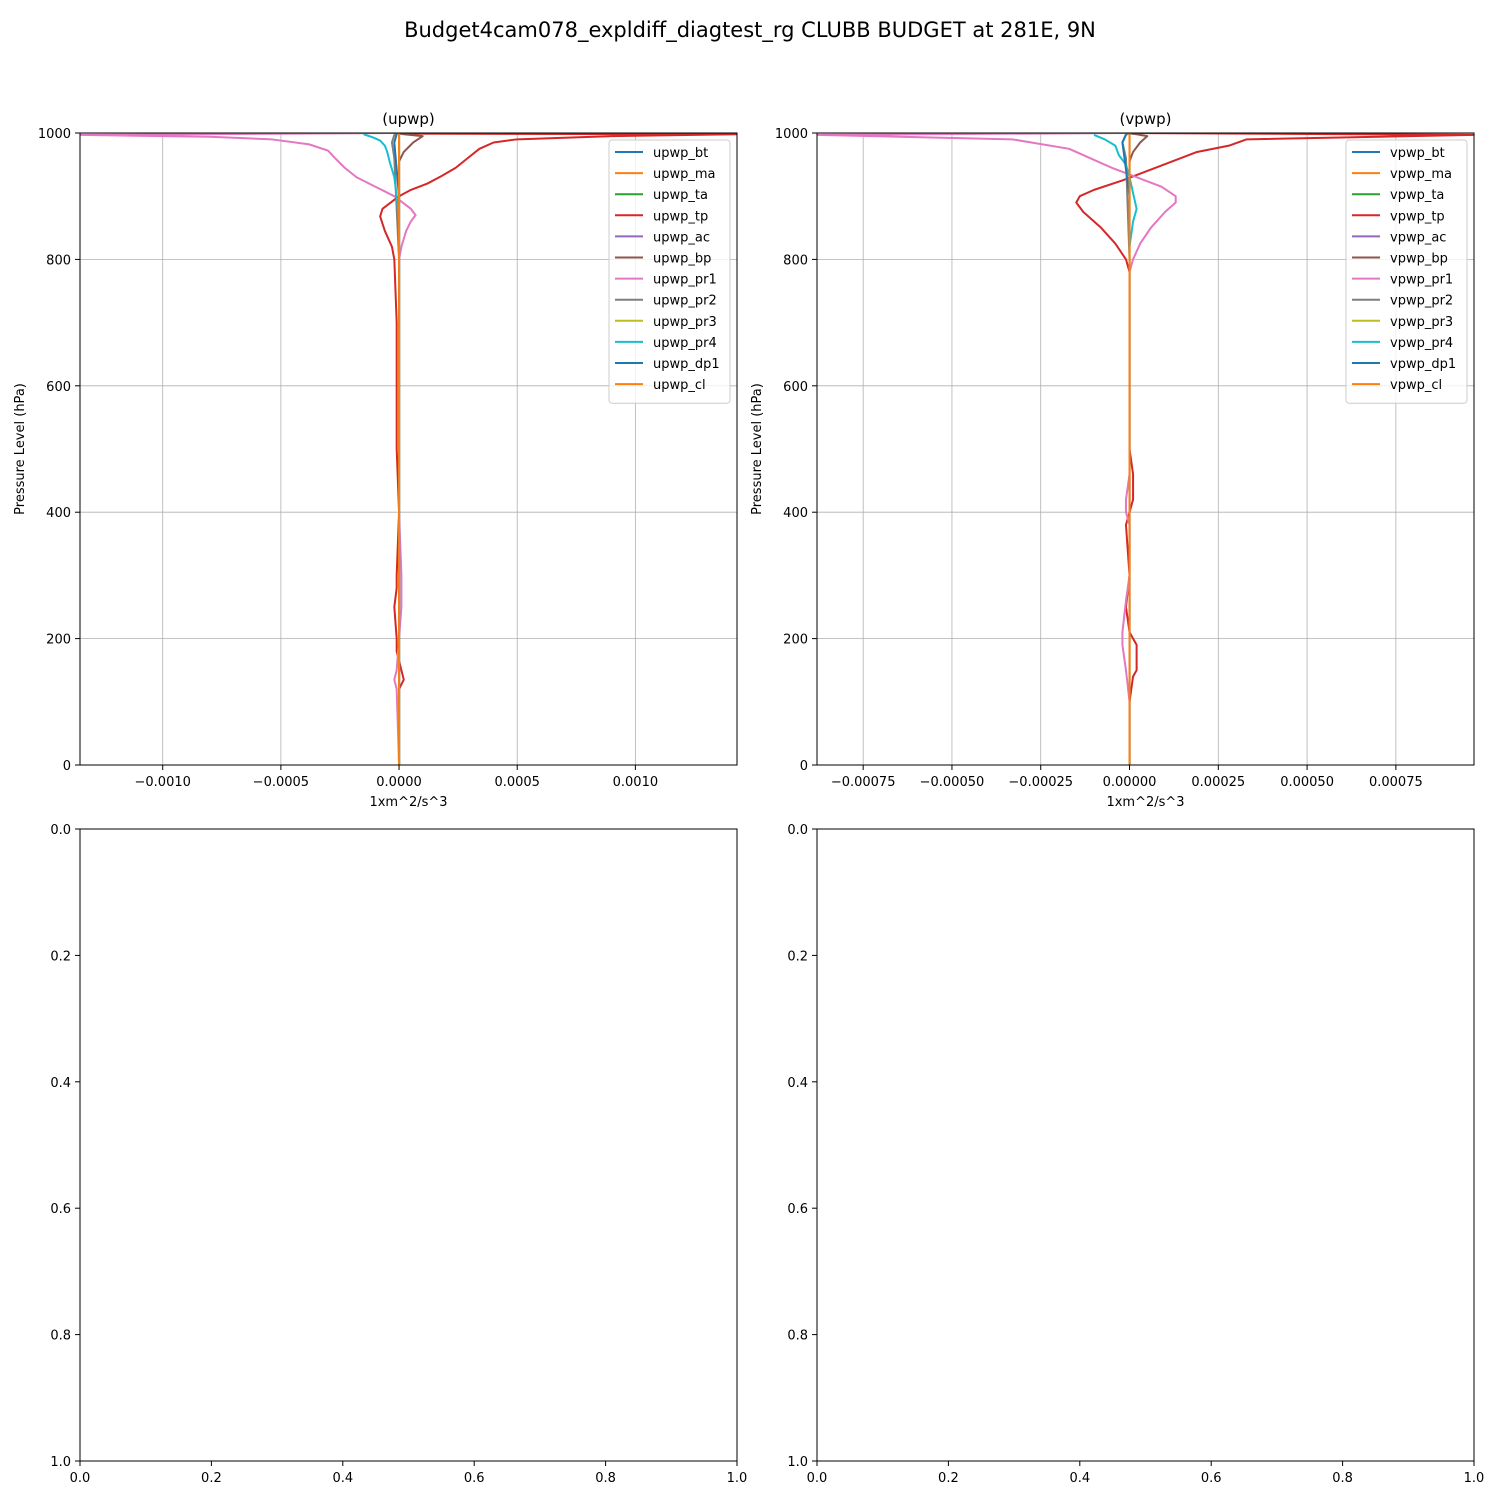 The image size is (1500, 1500). Describe the element at coordinates (281, 782) in the screenshot. I see `x-tick-label: −0.0005` at that location.